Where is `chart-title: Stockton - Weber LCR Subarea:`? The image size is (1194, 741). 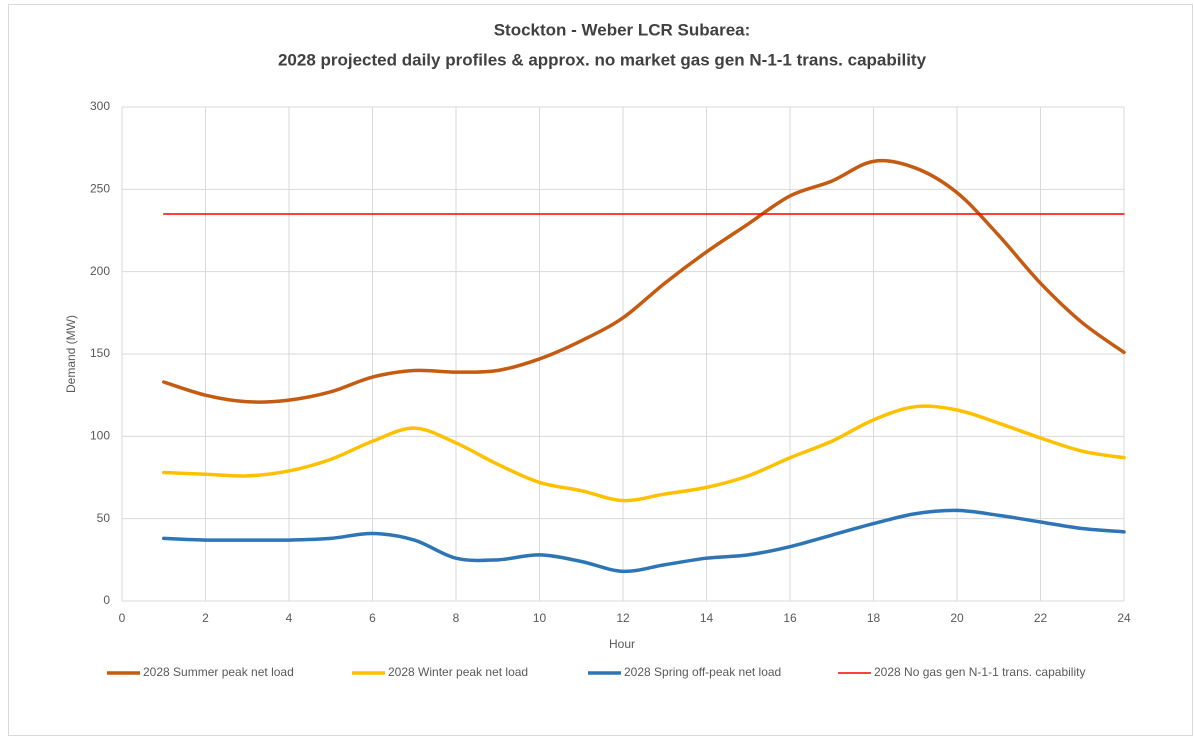 chart-title: Stockton - Weber LCR Subarea: is located at coordinates (622, 29).